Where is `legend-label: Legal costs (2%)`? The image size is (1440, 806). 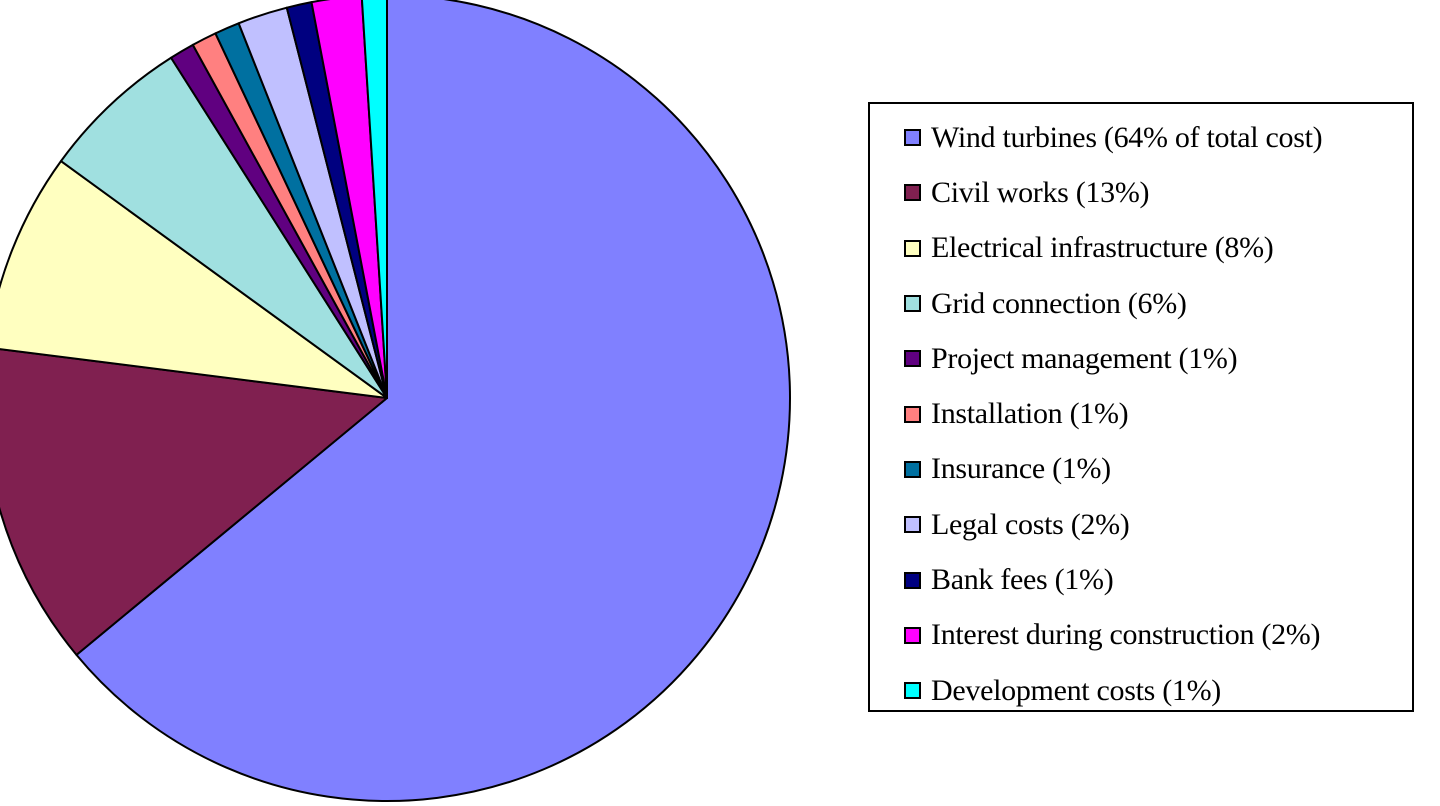 legend-label: Legal costs (2%) is located at coordinates (1030, 524).